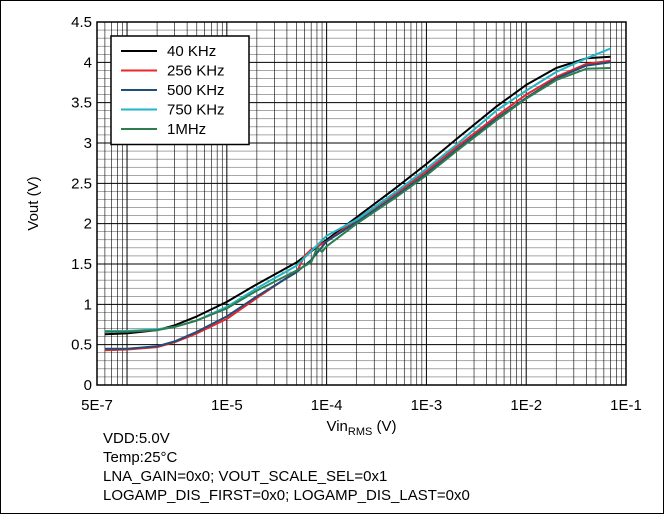 Image resolution: width=664 pixels, height=514 pixels. I want to click on x-tick-label: 5E-7, so click(97, 405).